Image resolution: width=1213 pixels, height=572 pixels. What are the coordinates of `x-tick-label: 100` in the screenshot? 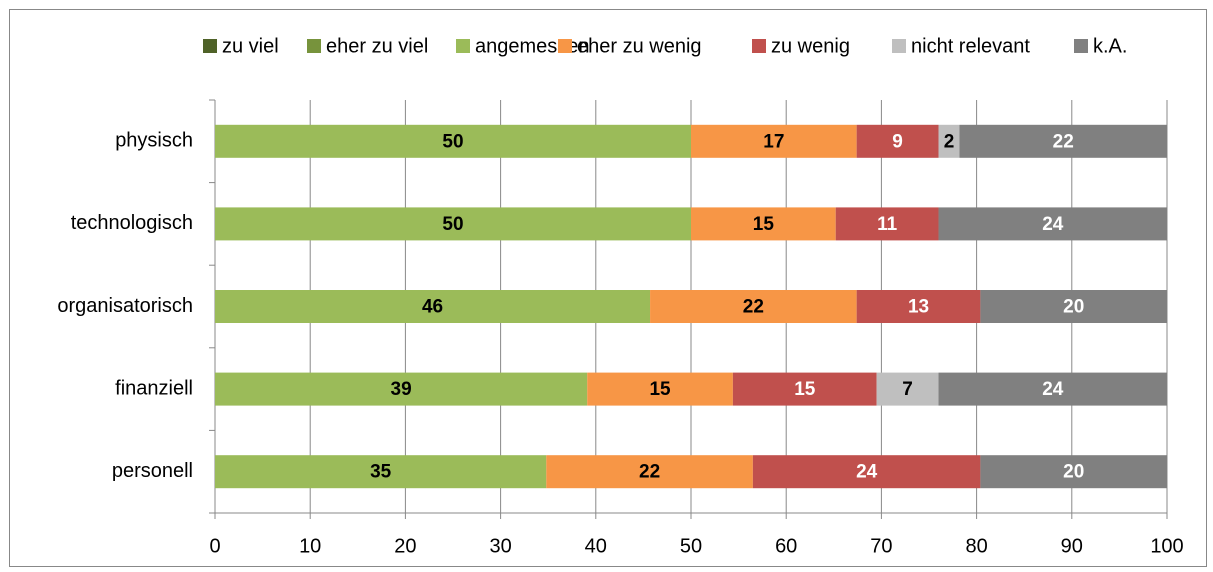 It's located at (1166, 546).